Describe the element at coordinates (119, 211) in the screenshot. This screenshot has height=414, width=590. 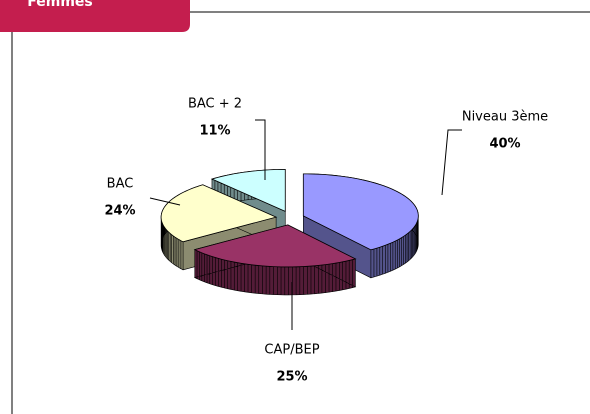
I see `slice-value-label: 24%` at that location.